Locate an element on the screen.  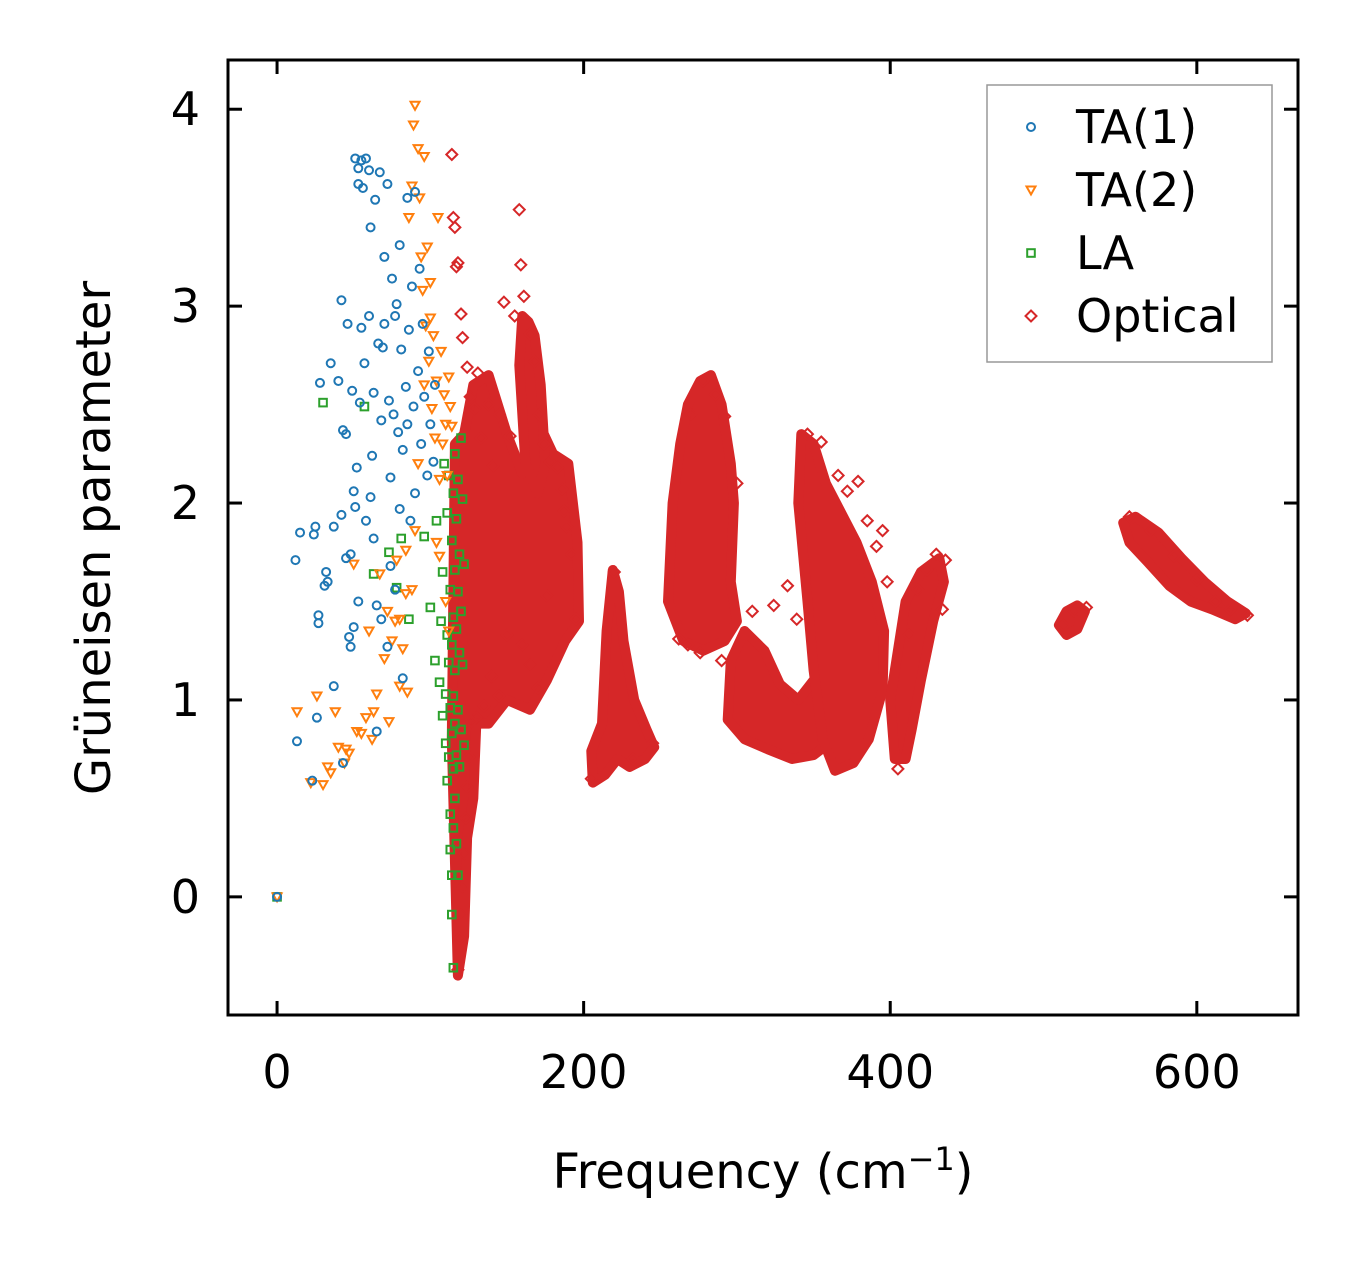
legend-item: TA(1) is located at coordinates (1111, 127).